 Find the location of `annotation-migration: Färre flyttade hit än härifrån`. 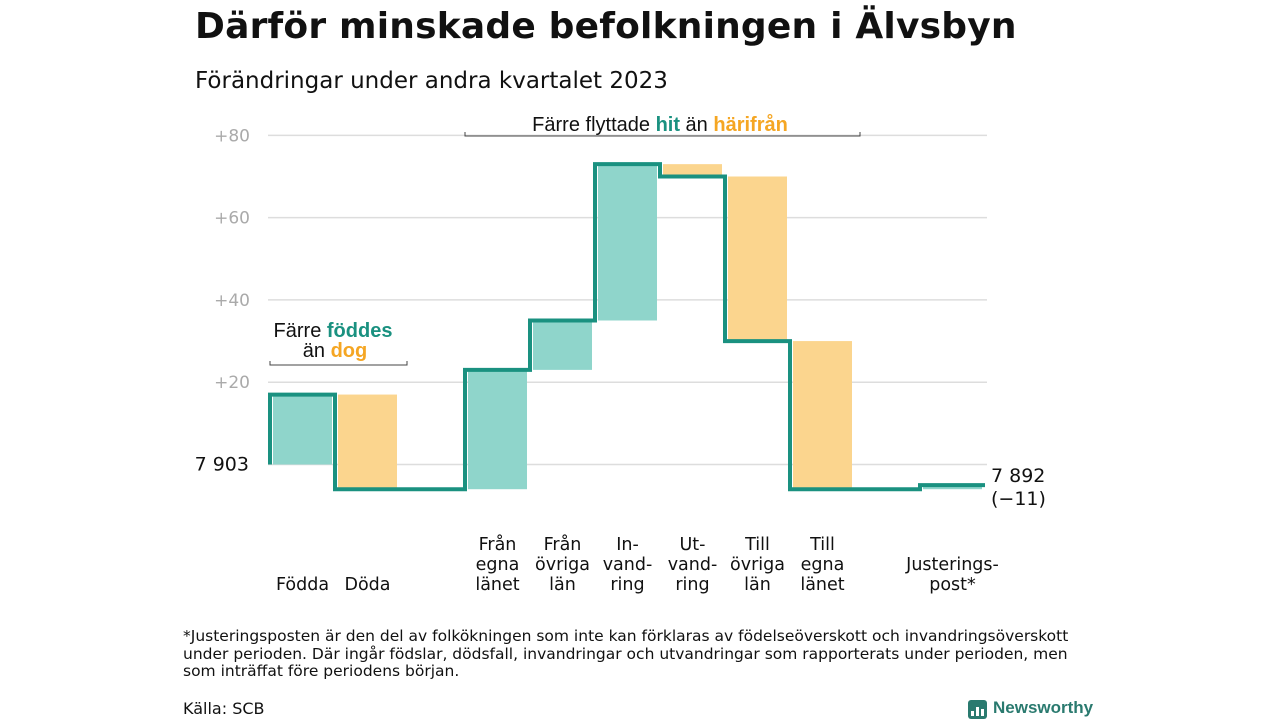

annotation-migration: Färre flyttade hit än härifrån is located at coordinates (660, 124).